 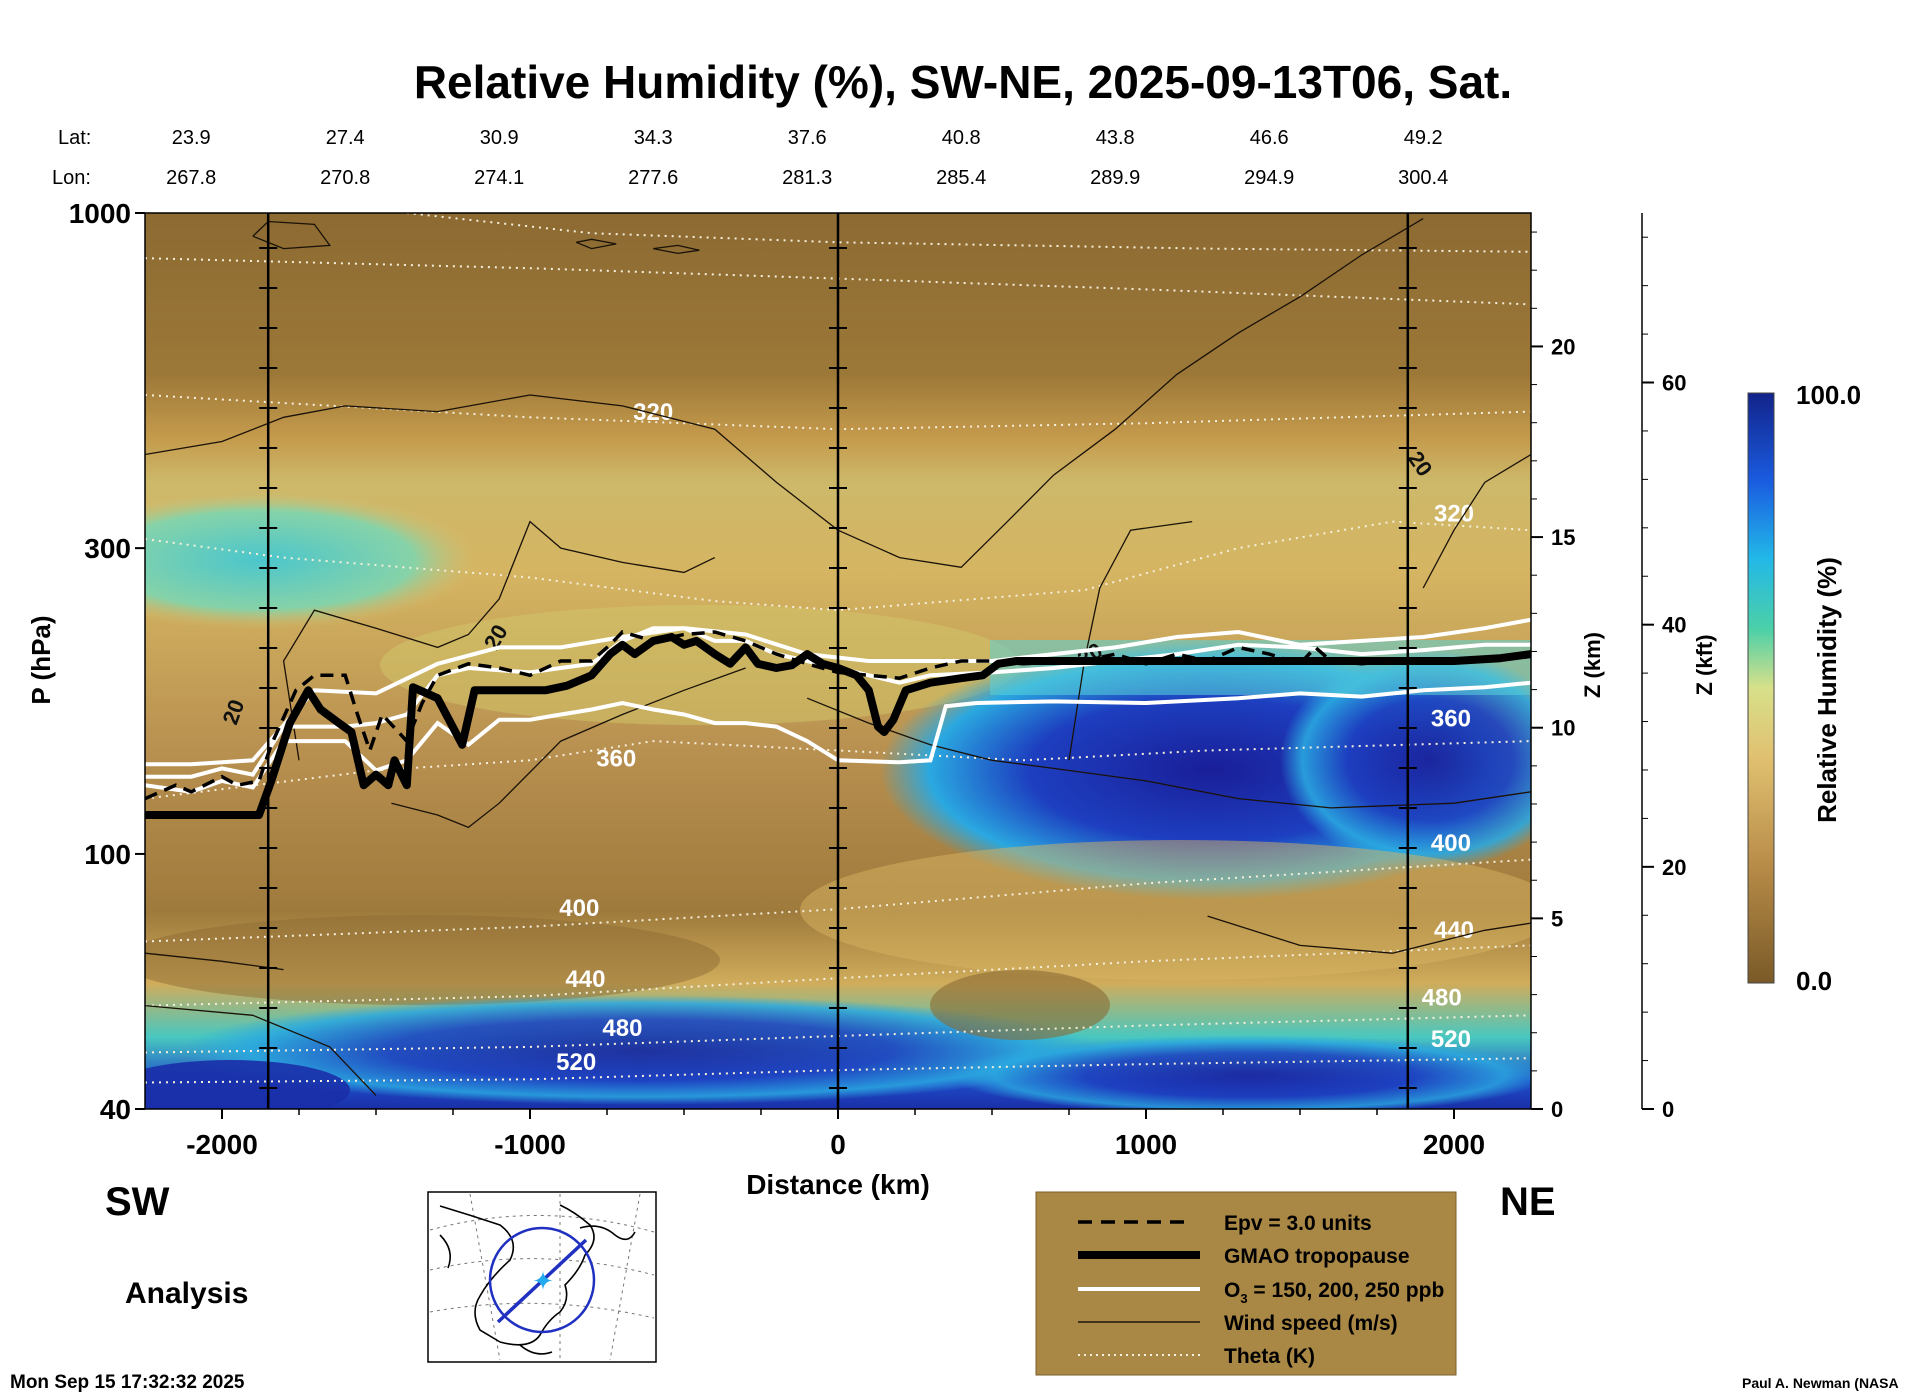 I want to click on legend-ozone-label: O3 = 150, 200, 250 ppb, so click(x=1334, y=1292).